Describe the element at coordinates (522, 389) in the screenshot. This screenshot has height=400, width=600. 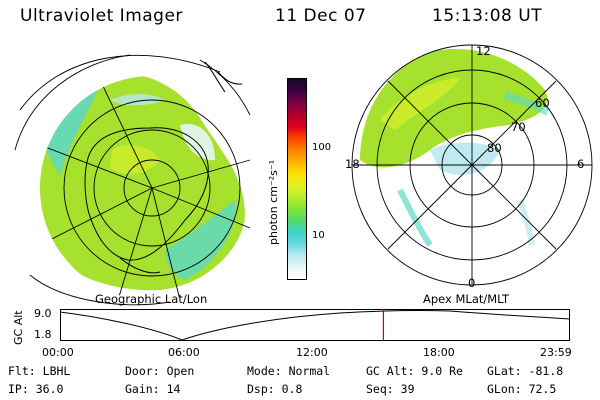
I see `info-glon: GLon: 72.5` at that location.